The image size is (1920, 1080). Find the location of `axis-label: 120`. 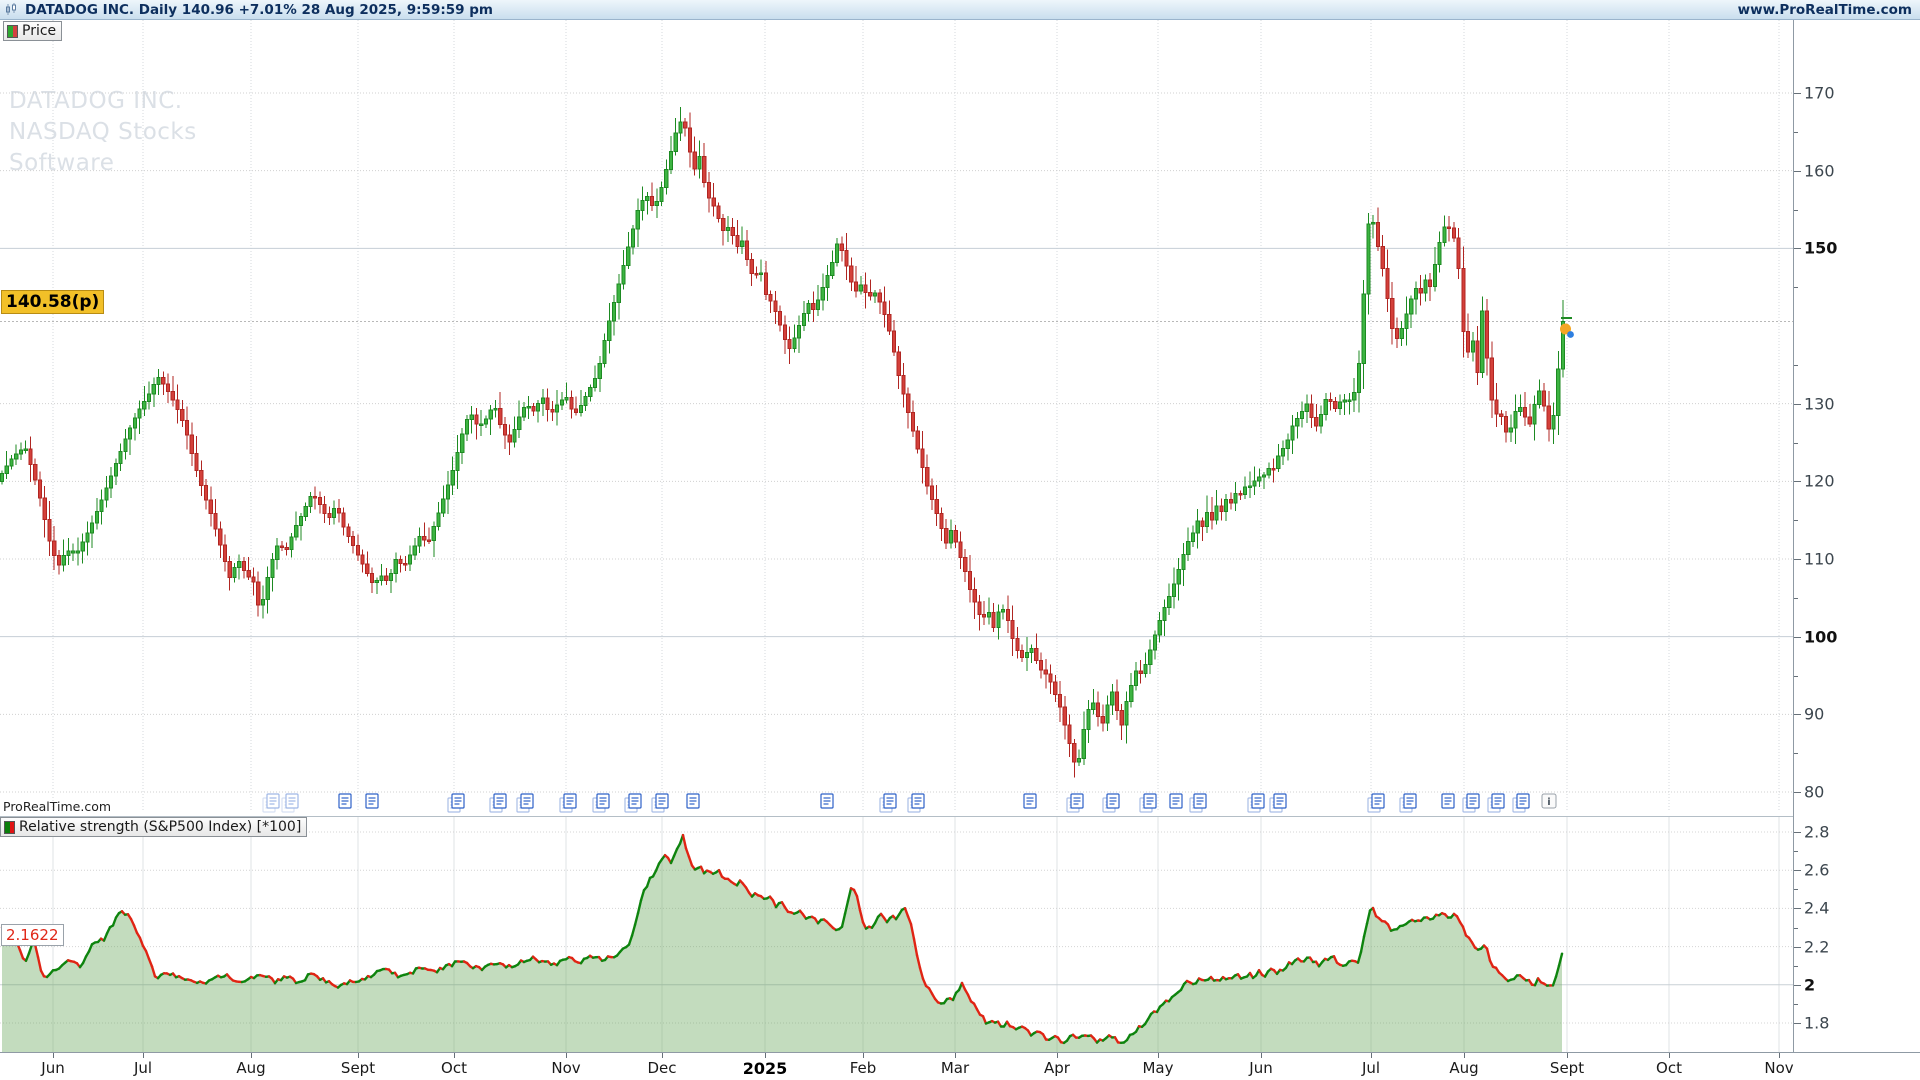

axis-label: 120 is located at coordinates (1819, 481).